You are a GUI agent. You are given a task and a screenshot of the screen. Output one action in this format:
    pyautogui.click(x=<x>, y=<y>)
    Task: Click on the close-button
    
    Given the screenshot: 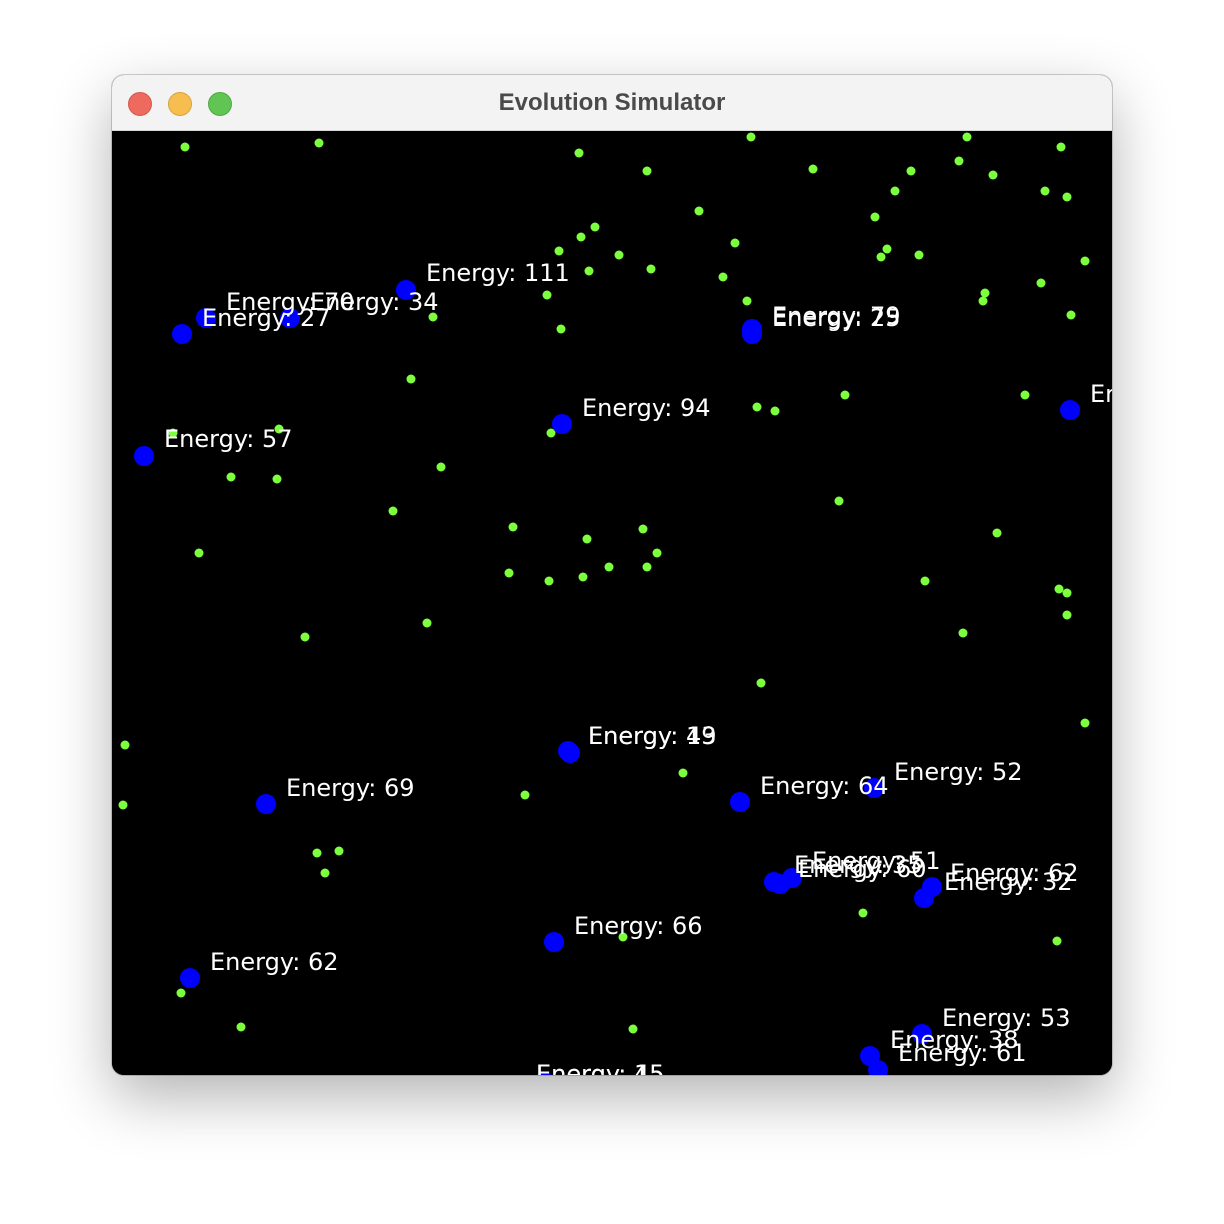 What is the action you would take?
    pyautogui.click(x=140, y=104)
    